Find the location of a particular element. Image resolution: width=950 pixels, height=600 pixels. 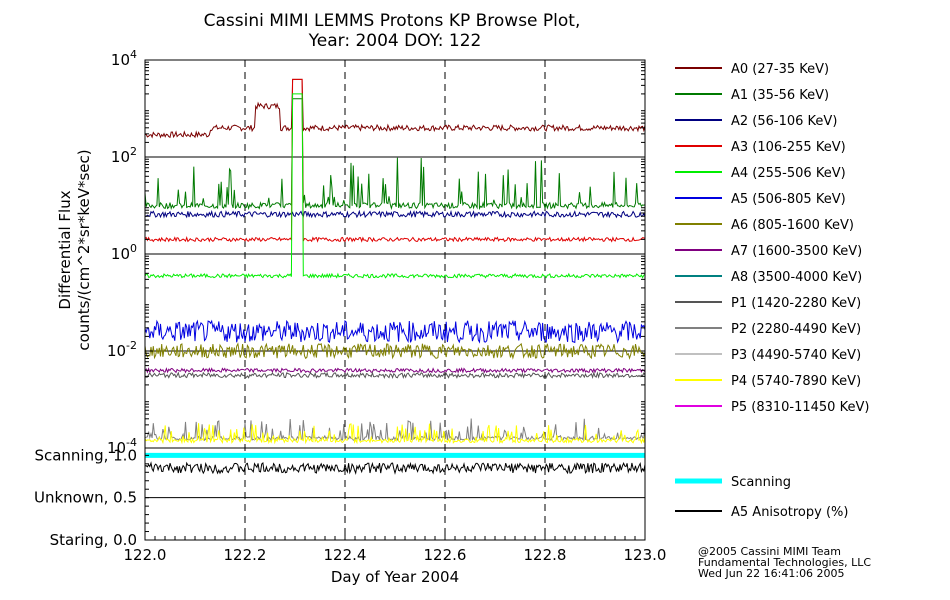

anisotropy-line is located at coordinates (395, 468).